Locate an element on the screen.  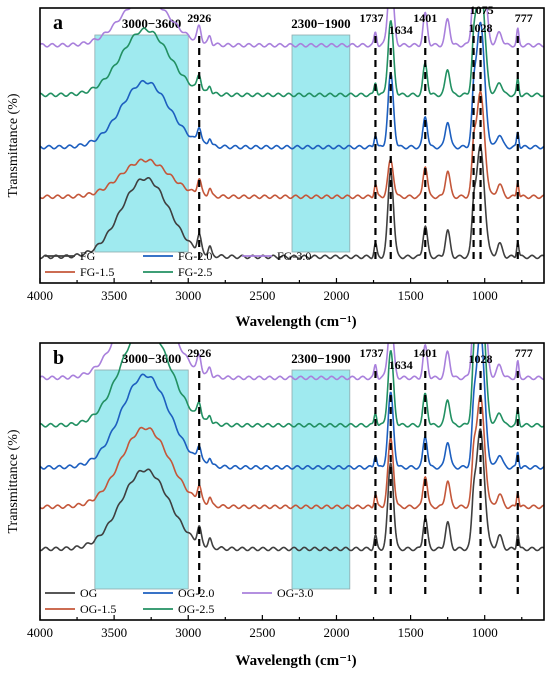
panel-label: b is located at coordinates (58, 358).